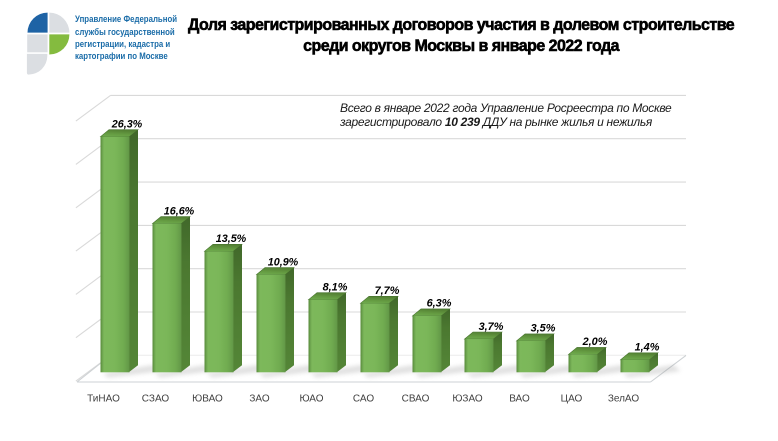 The height and width of the screenshot is (441, 778). What do you see at coordinates (519, 398) in the screenshot?
I see `svg-text: ВАО` at bounding box center [519, 398].